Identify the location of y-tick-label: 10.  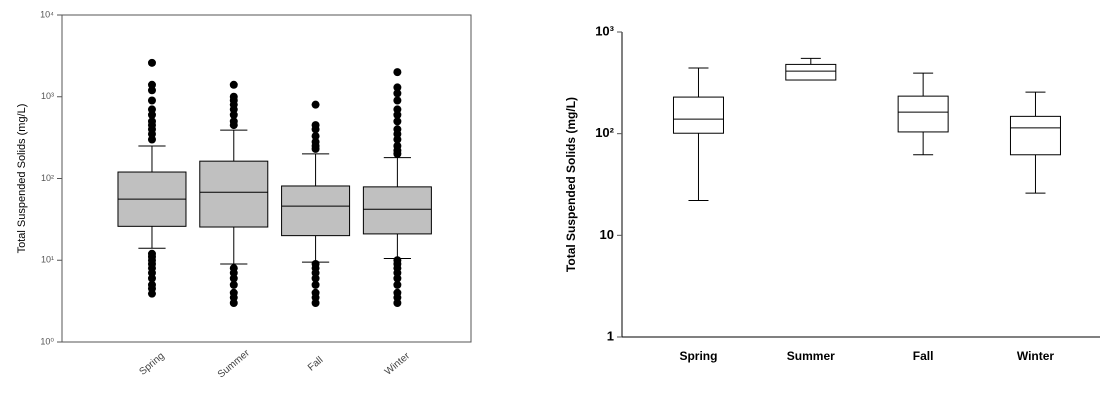
(607, 234).